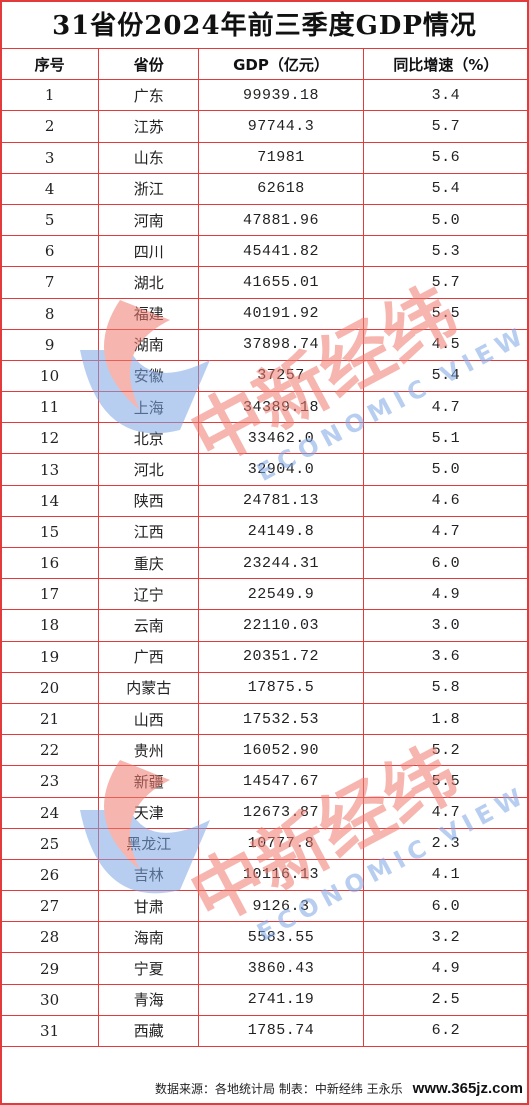 The width and height of the screenshot is (529, 1105). I want to click on row-gdp: 5583.55, so click(281, 937).